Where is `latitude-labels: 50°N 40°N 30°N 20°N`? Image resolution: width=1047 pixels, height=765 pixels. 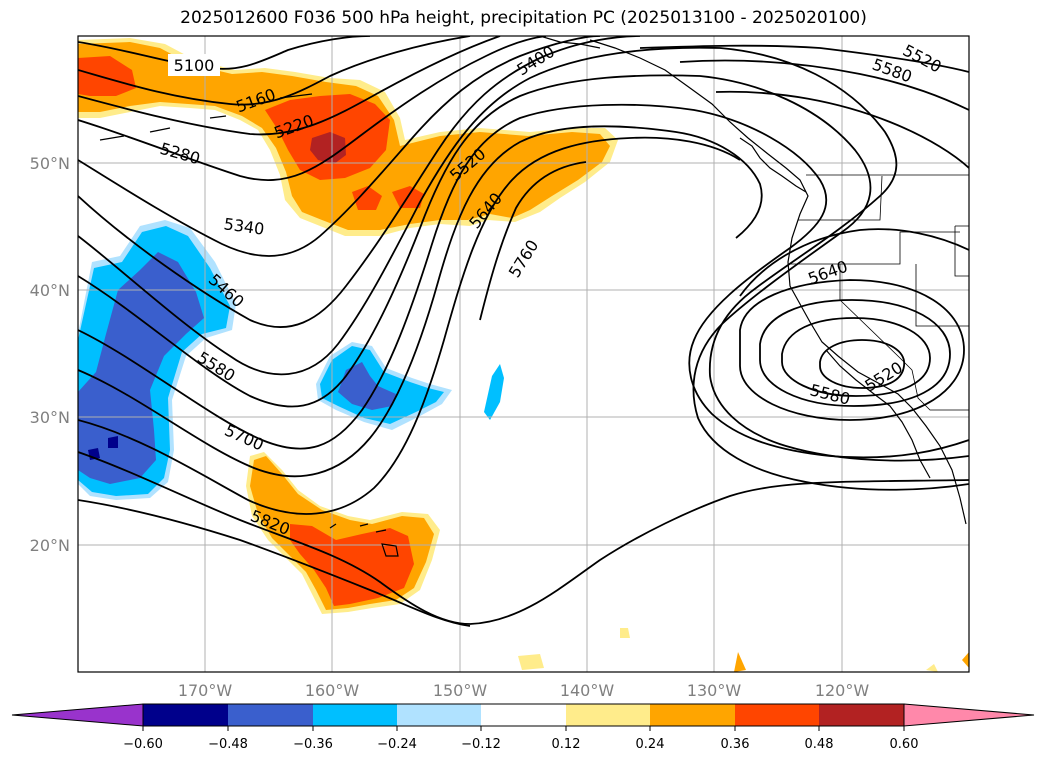
latitude-labels: 50°N 40°N 30°N 20°N is located at coordinates (50, 354).